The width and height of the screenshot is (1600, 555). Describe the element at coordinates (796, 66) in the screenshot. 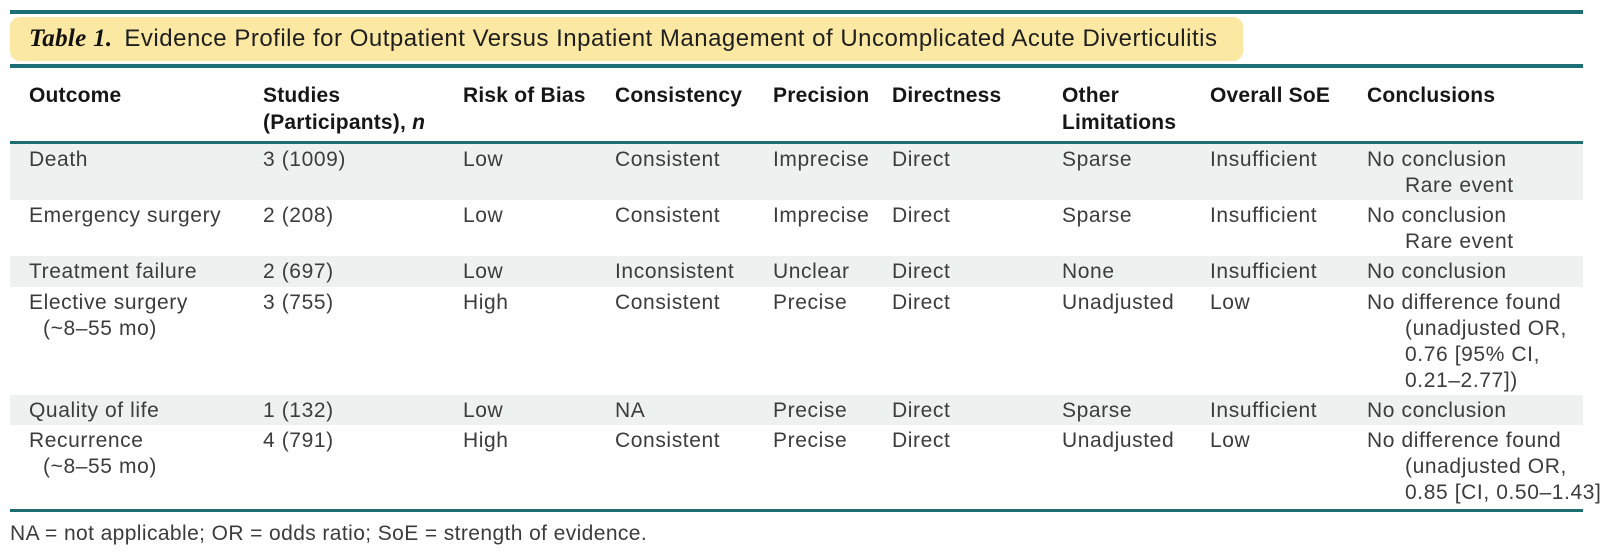

I see `caption-bottom-rule` at that location.